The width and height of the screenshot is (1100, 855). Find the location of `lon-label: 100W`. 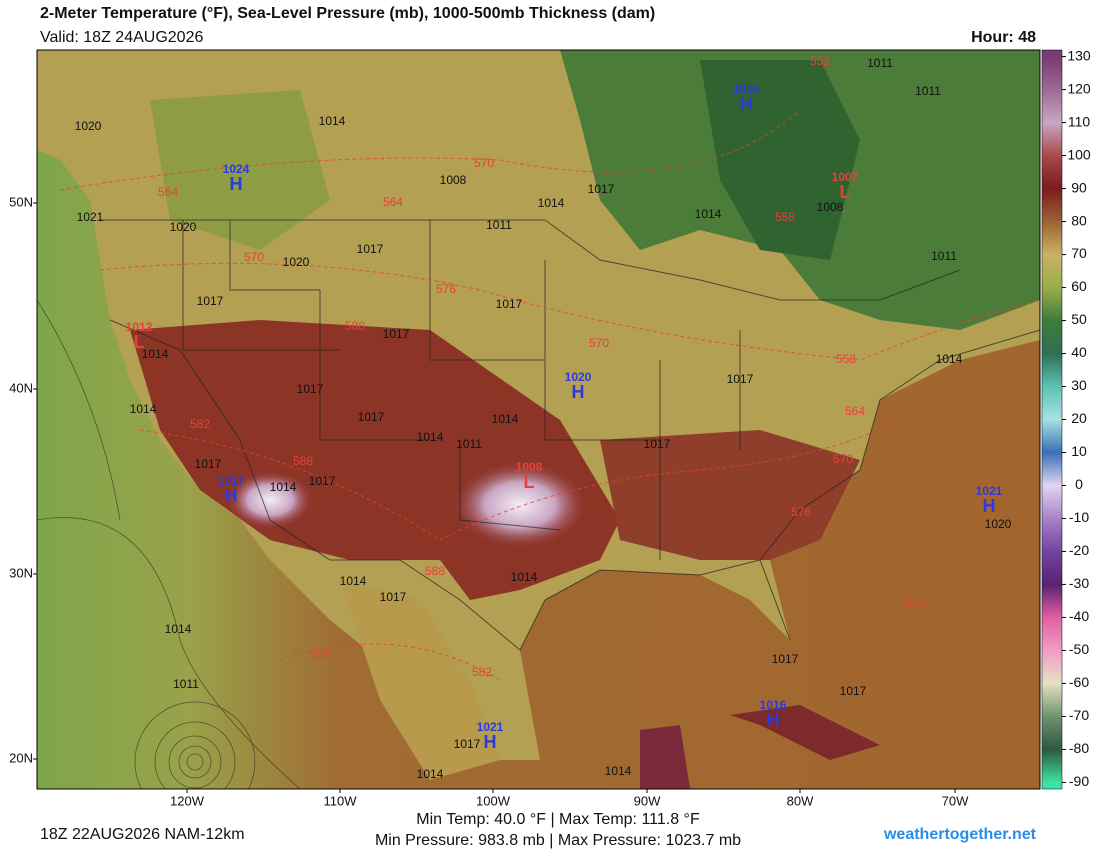

lon-label: 100W is located at coordinates (493, 800).